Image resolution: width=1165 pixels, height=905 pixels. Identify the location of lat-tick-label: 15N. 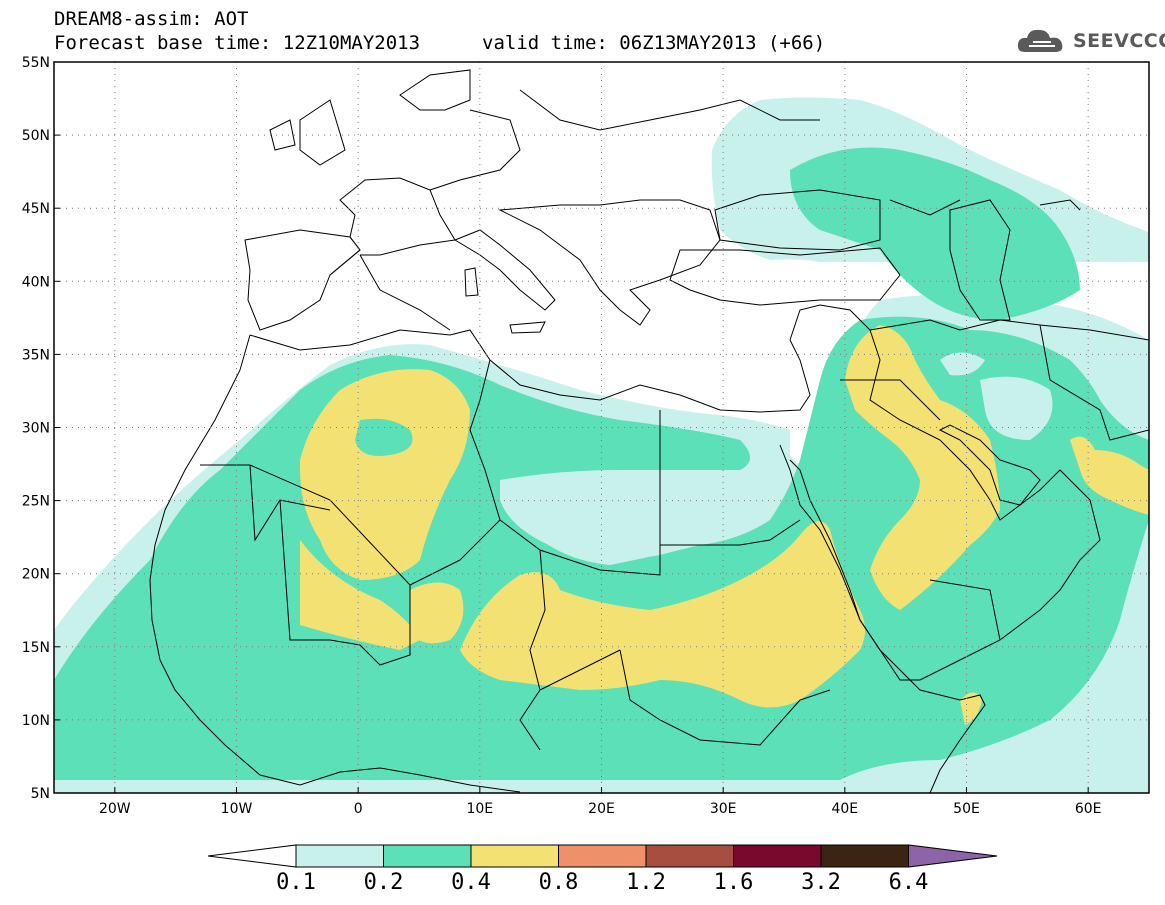
(36, 648).